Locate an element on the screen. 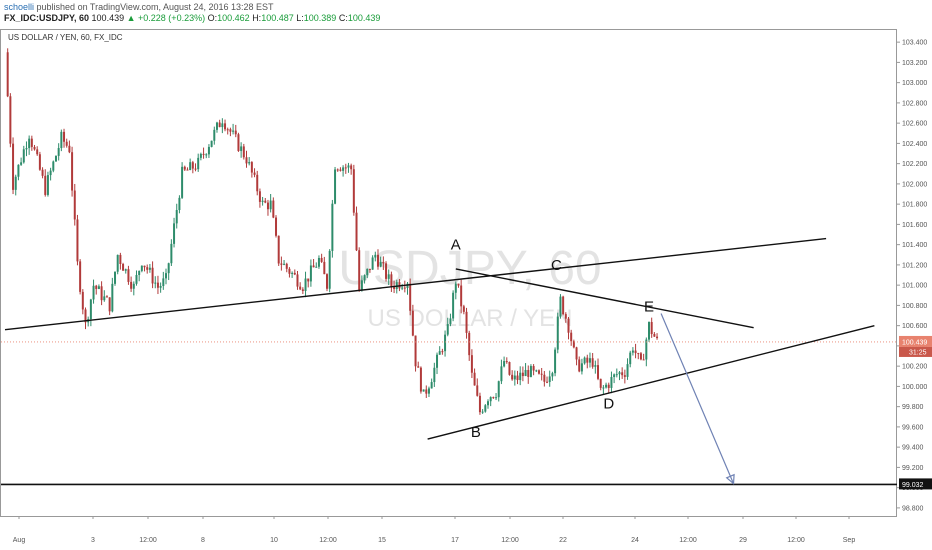 The height and width of the screenshot is (550, 932). wave-label-a: A is located at coordinates (456, 245).